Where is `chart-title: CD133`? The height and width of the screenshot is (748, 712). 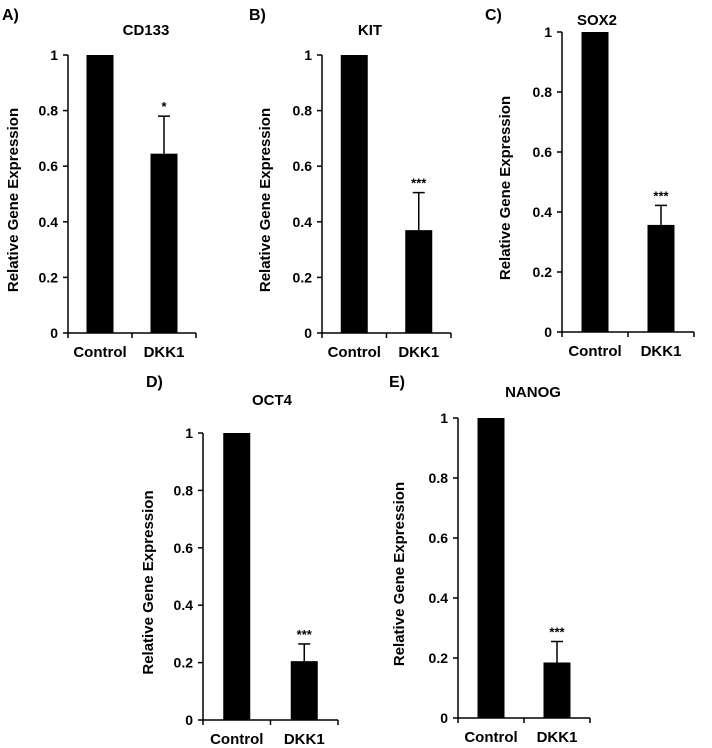 chart-title: CD133 is located at coordinates (146, 30).